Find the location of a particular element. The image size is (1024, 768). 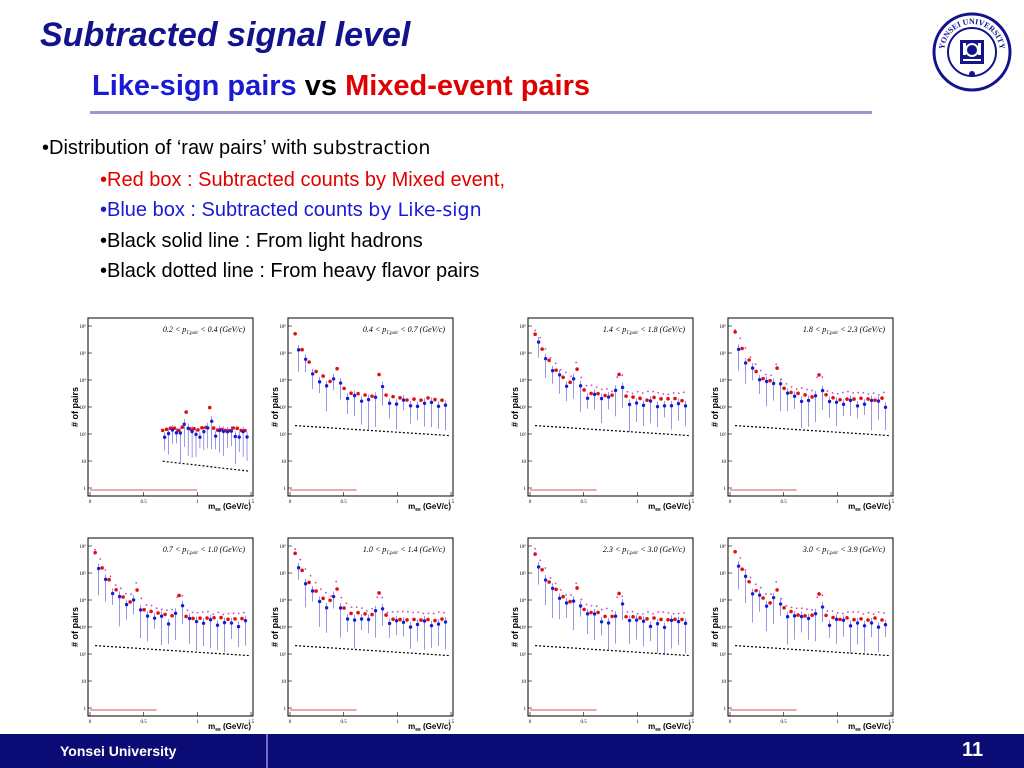

plot-pt-label: 0.7 < pT,pair < 1.0 (GeV/c) is located at coordinates (204, 550).